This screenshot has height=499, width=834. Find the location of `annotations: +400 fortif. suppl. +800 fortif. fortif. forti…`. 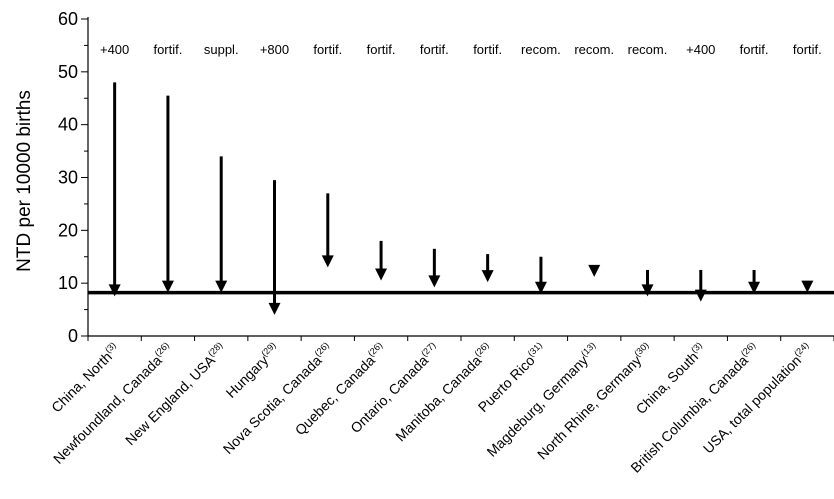

annotations: +400 fortif. suppl. +800 fortif. fortif. forti… is located at coordinates (461, 49).